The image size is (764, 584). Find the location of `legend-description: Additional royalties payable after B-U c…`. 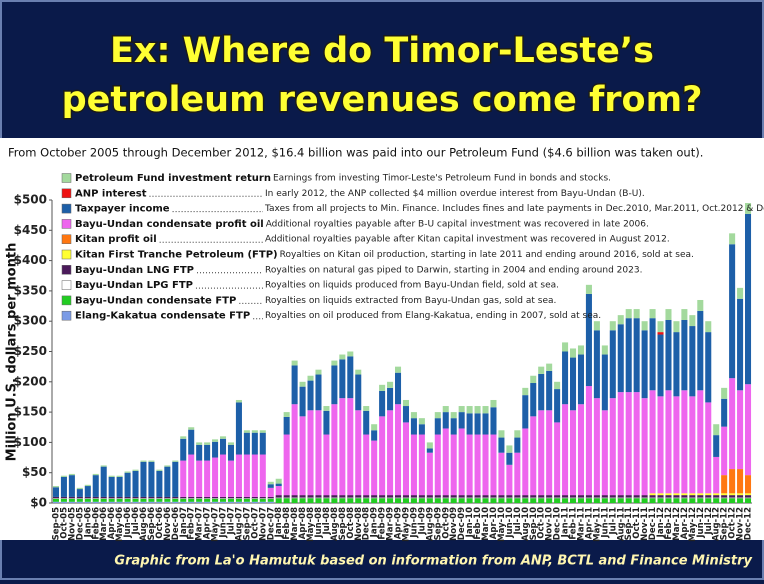

legend-description: Additional royalties payable after B-U c… is located at coordinates (457, 224).